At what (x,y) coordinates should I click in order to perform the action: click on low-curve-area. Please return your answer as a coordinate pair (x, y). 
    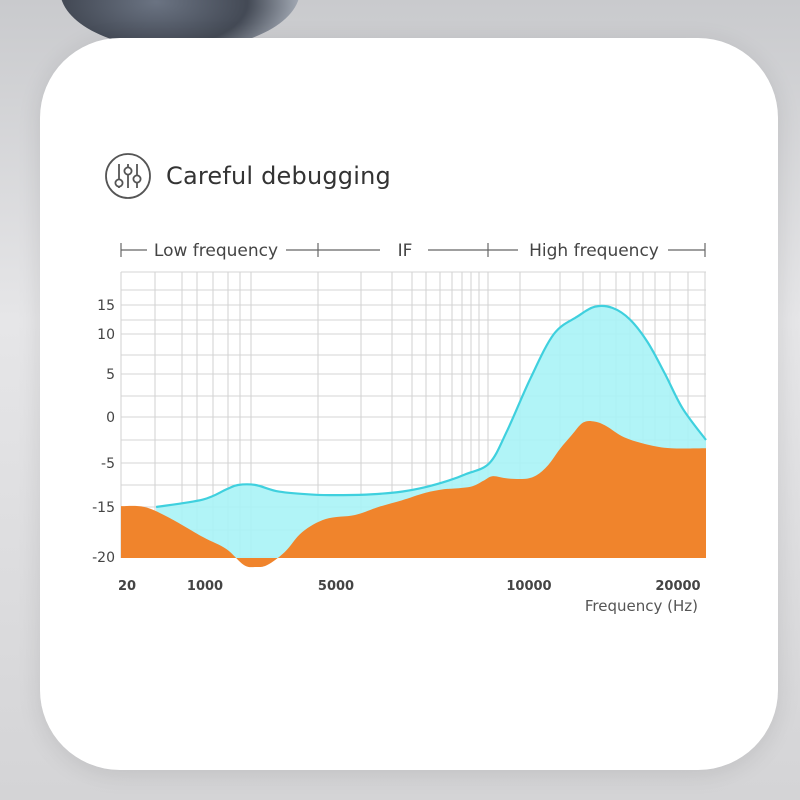
    Looking at the image, I should click on (413, 494).